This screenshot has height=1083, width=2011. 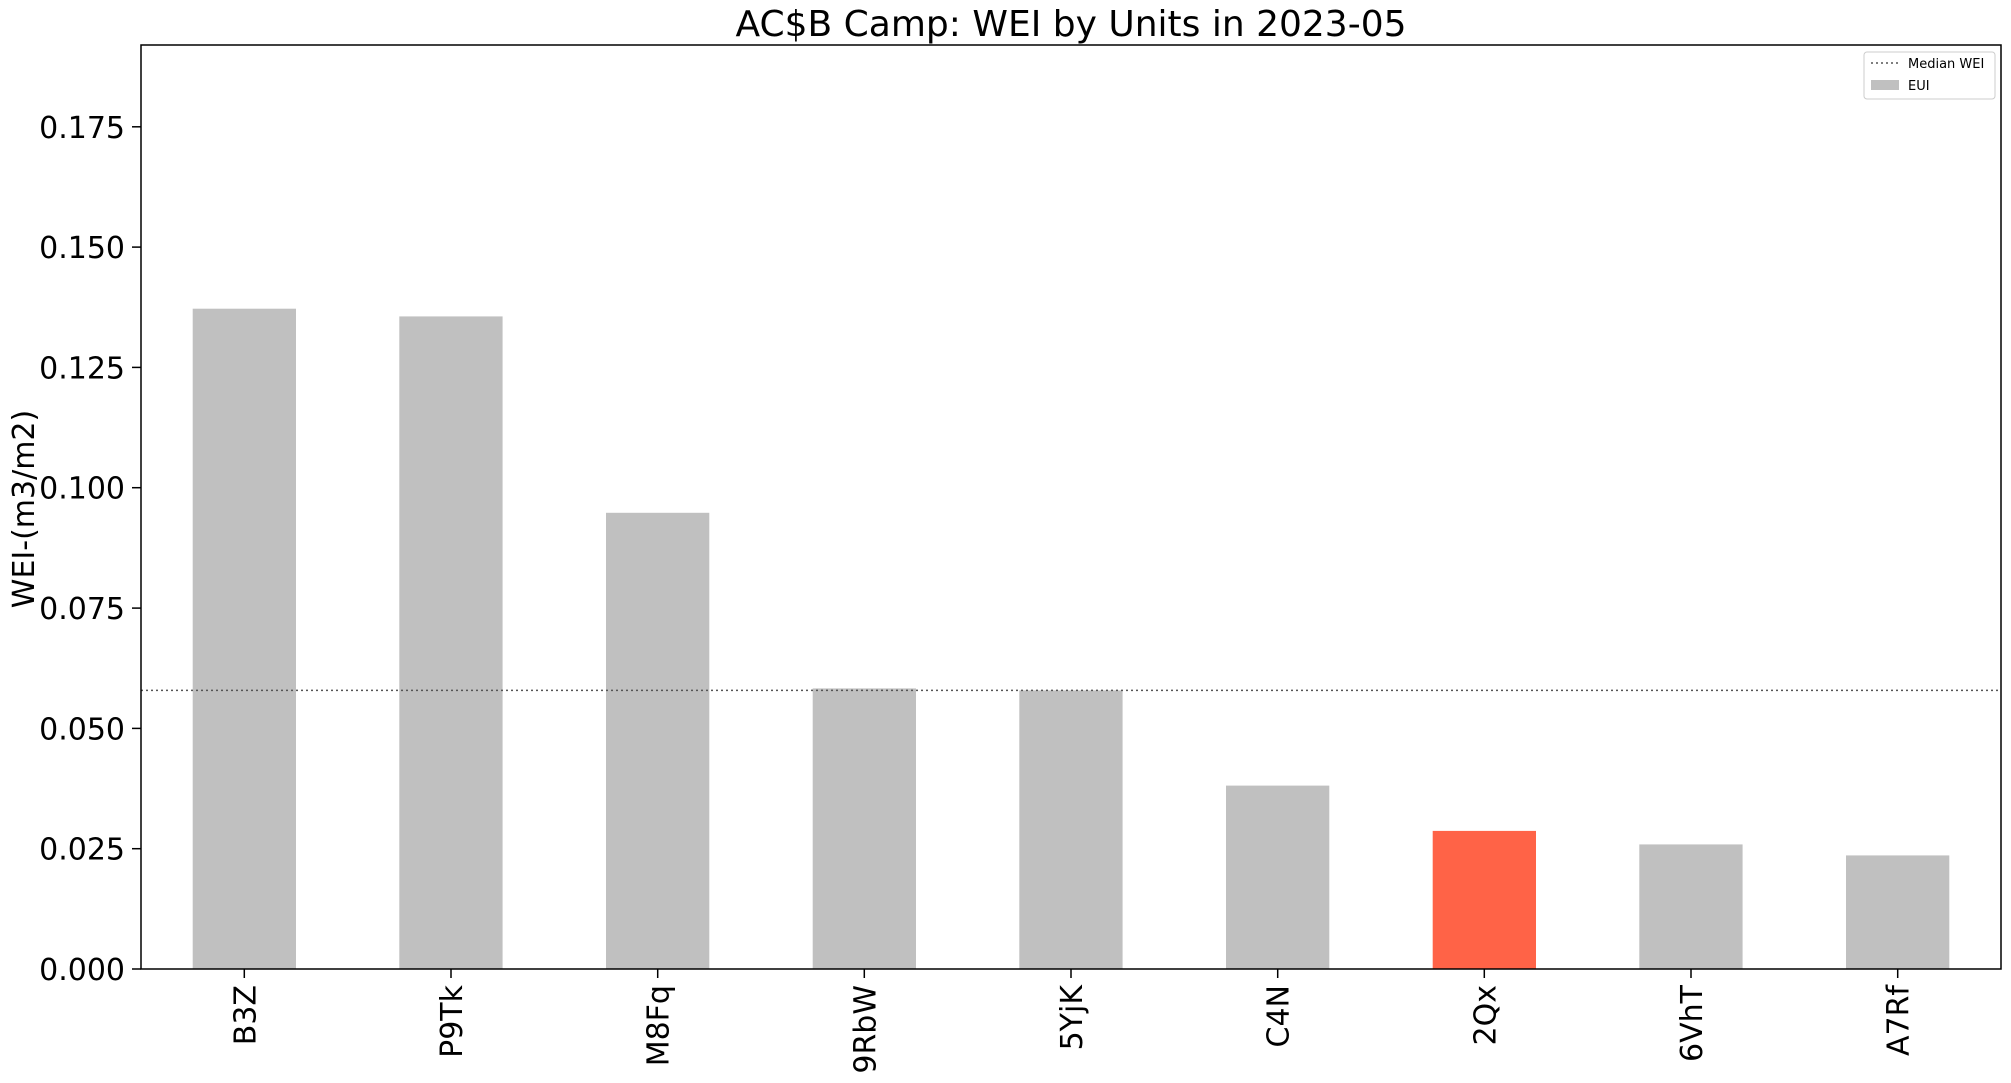 I want to click on bar-6vht, so click(x=1691, y=906).